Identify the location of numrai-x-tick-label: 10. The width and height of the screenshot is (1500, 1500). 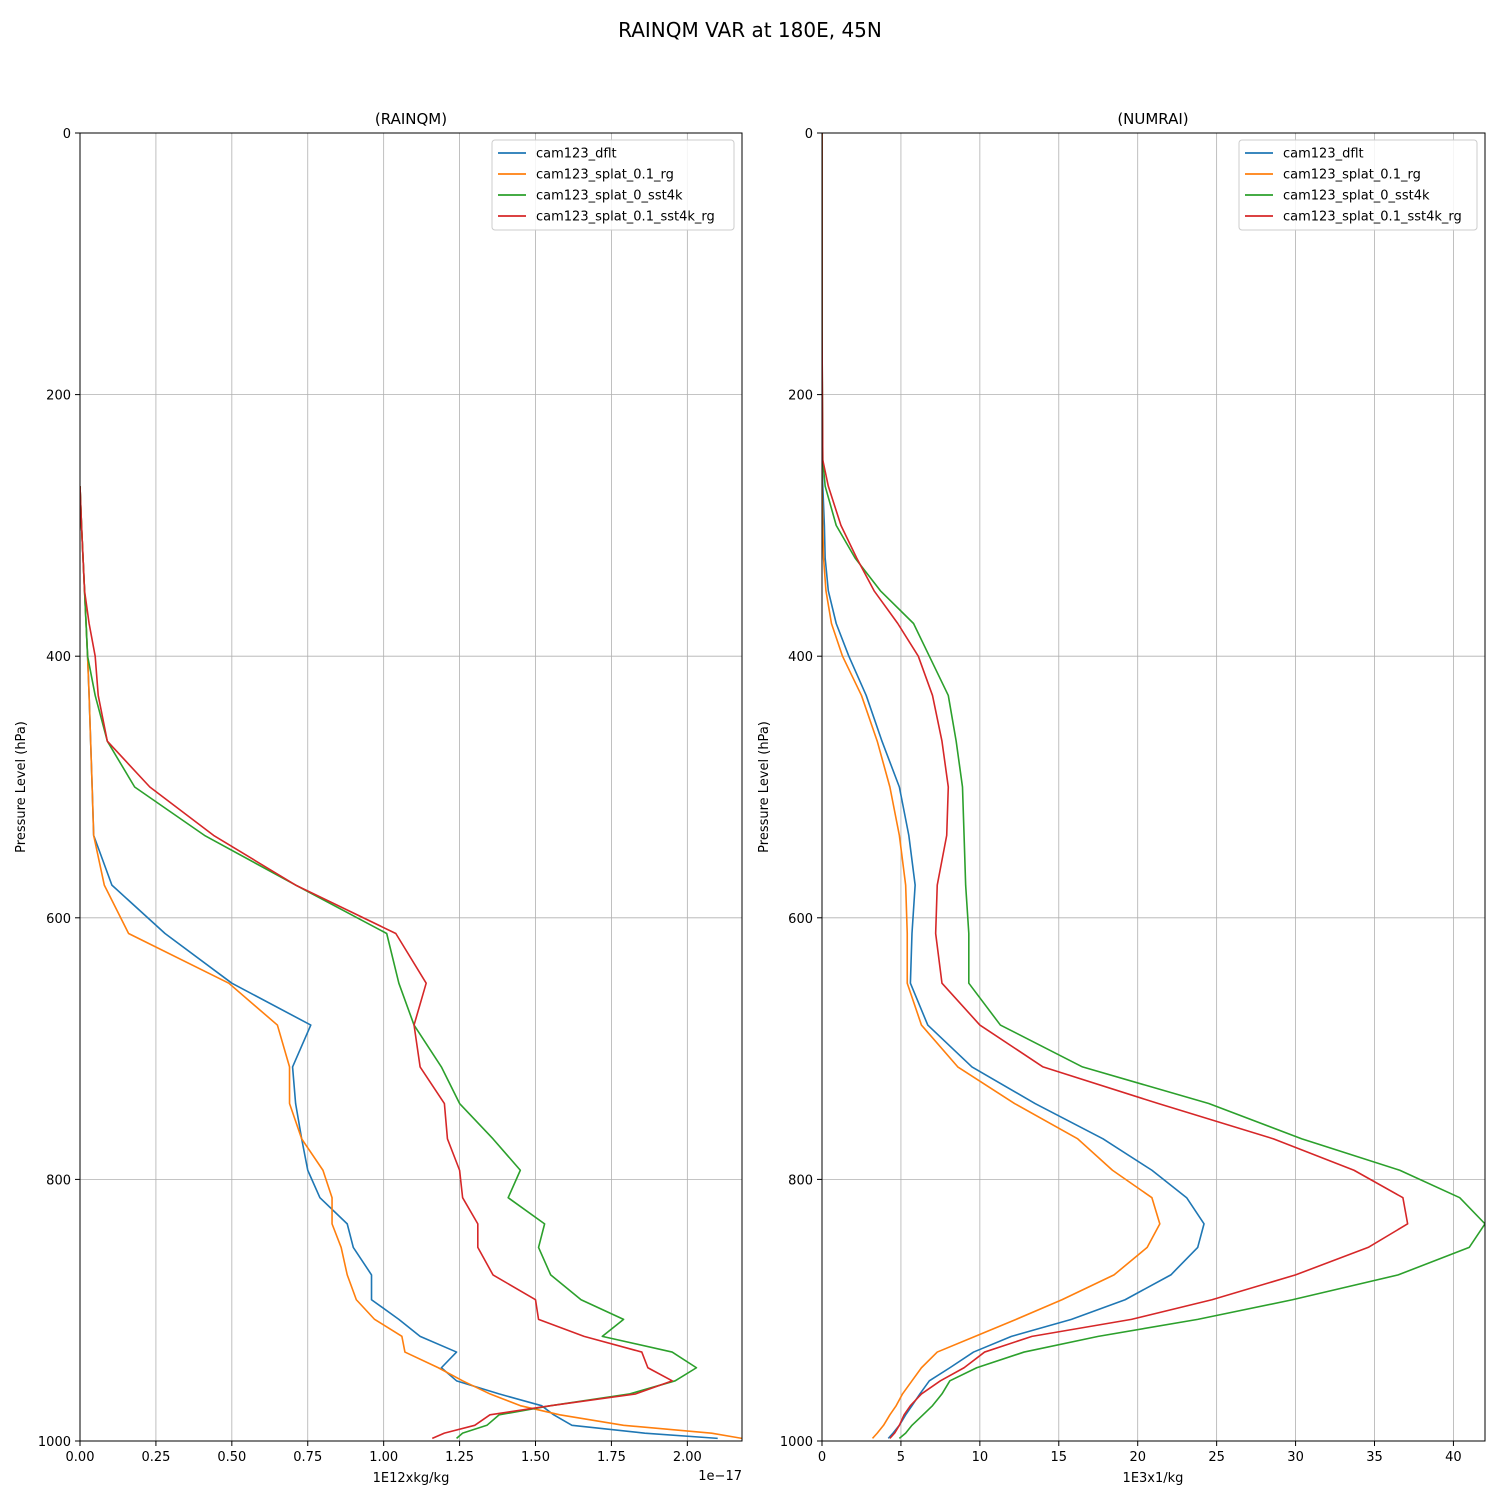
(980, 1457).